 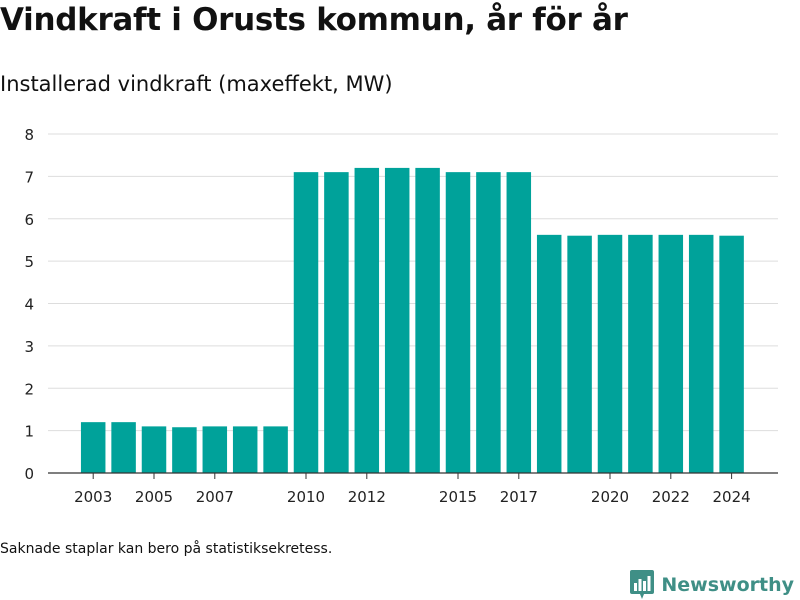 What do you see at coordinates (306, 497) in the screenshot?
I see `x-tick-label: 2010` at bounding box center [306, 497].